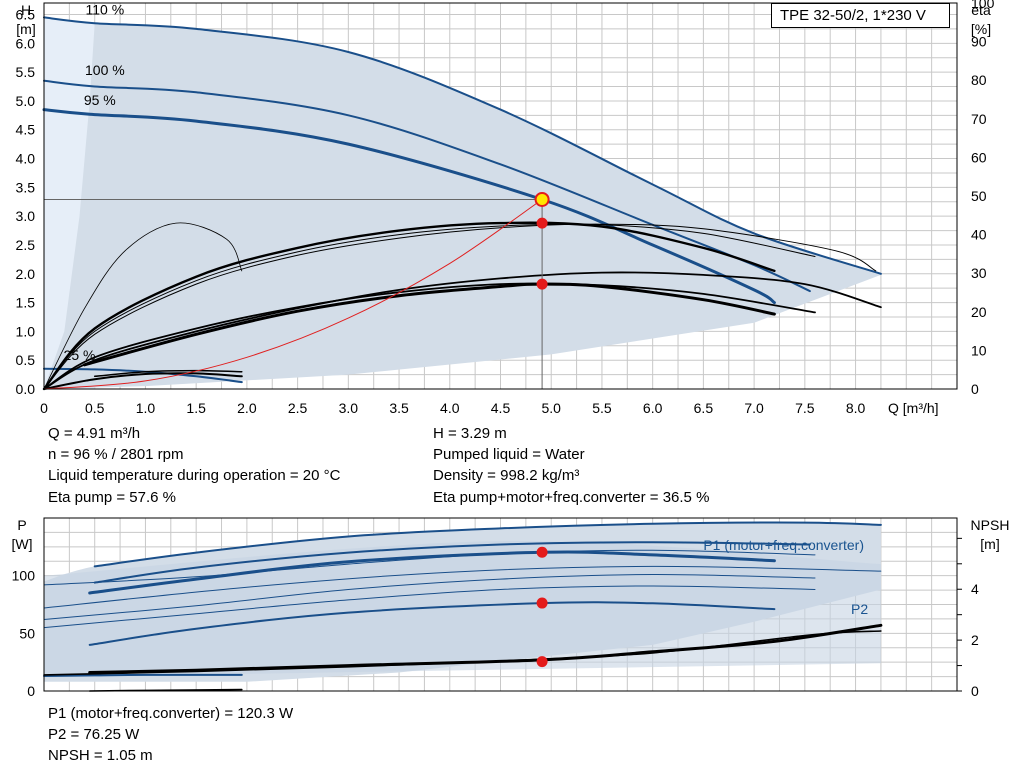 Image resolution: width=1024 pixels, height=781 pixels. Describe the element at coordinates (979, 196) in the screenshot. I see `eta-tick-label: 50` at that location.